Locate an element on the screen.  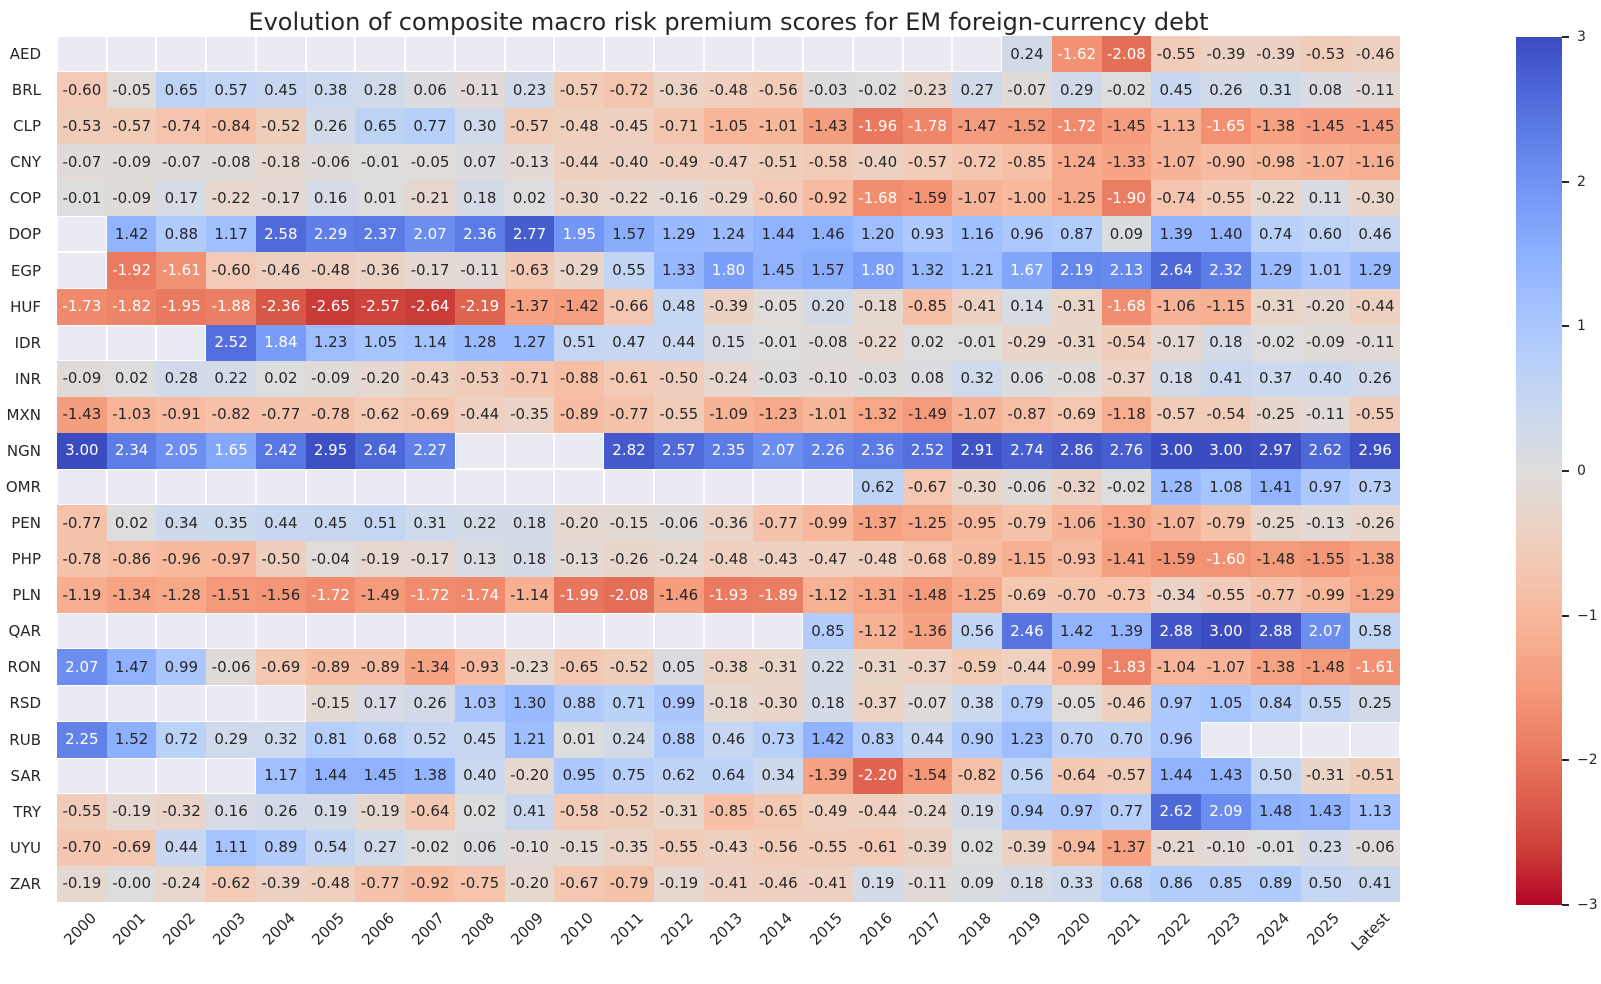
heatmap-cell: -1.29 is located at coordinates (1375, 595).